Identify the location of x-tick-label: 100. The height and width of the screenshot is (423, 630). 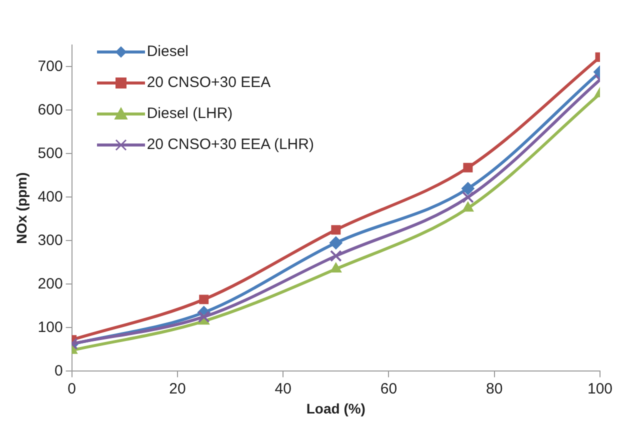
(600, 389).